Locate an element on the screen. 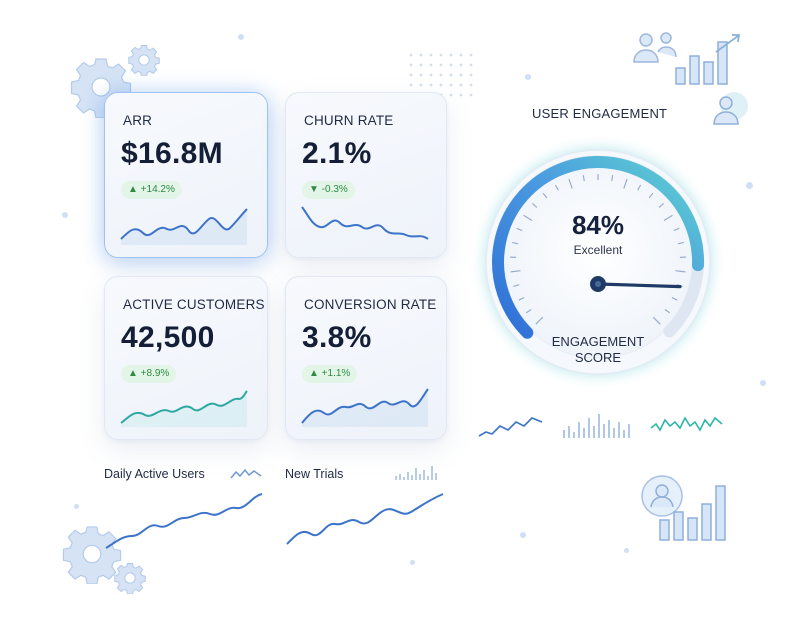 The height and width of the screenshot is (620, 800). engagement-gauge: 84% Excellent ENGAGEMENT SCORE is located at coordinates (598, 262).